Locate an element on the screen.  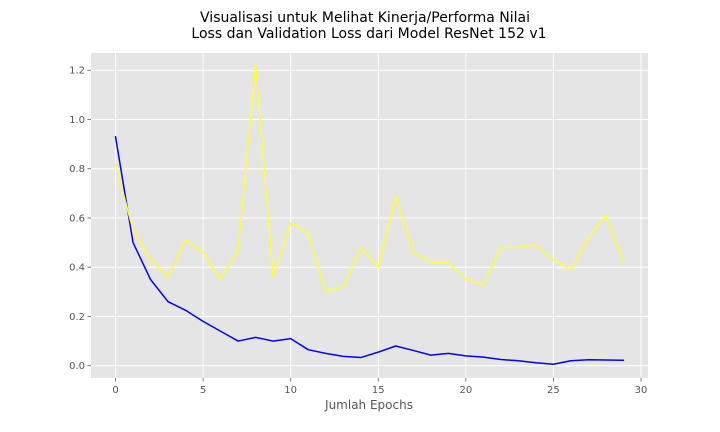
x-tick-label: 5 is located at coordinates (203, 390).